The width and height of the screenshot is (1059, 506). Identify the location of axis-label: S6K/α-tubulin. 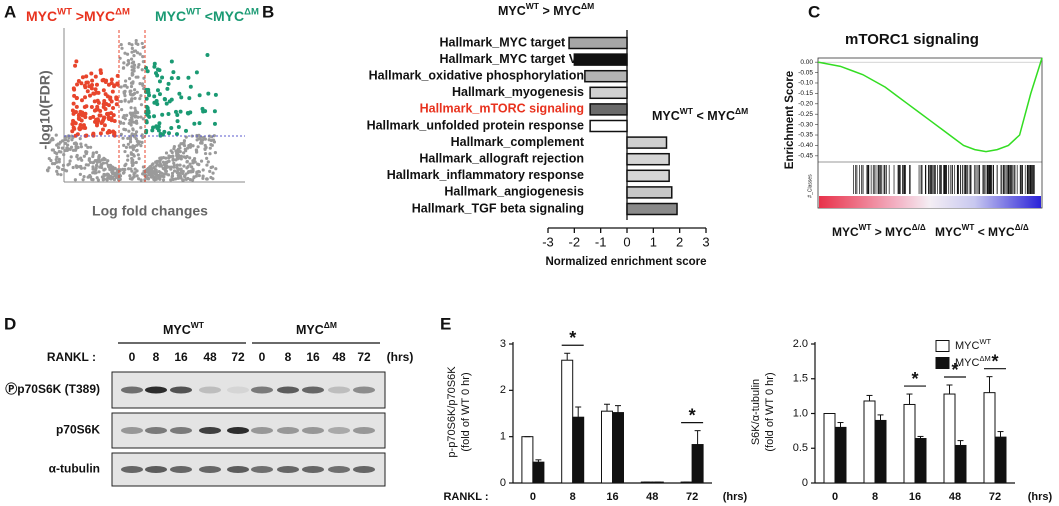
(756, 412).